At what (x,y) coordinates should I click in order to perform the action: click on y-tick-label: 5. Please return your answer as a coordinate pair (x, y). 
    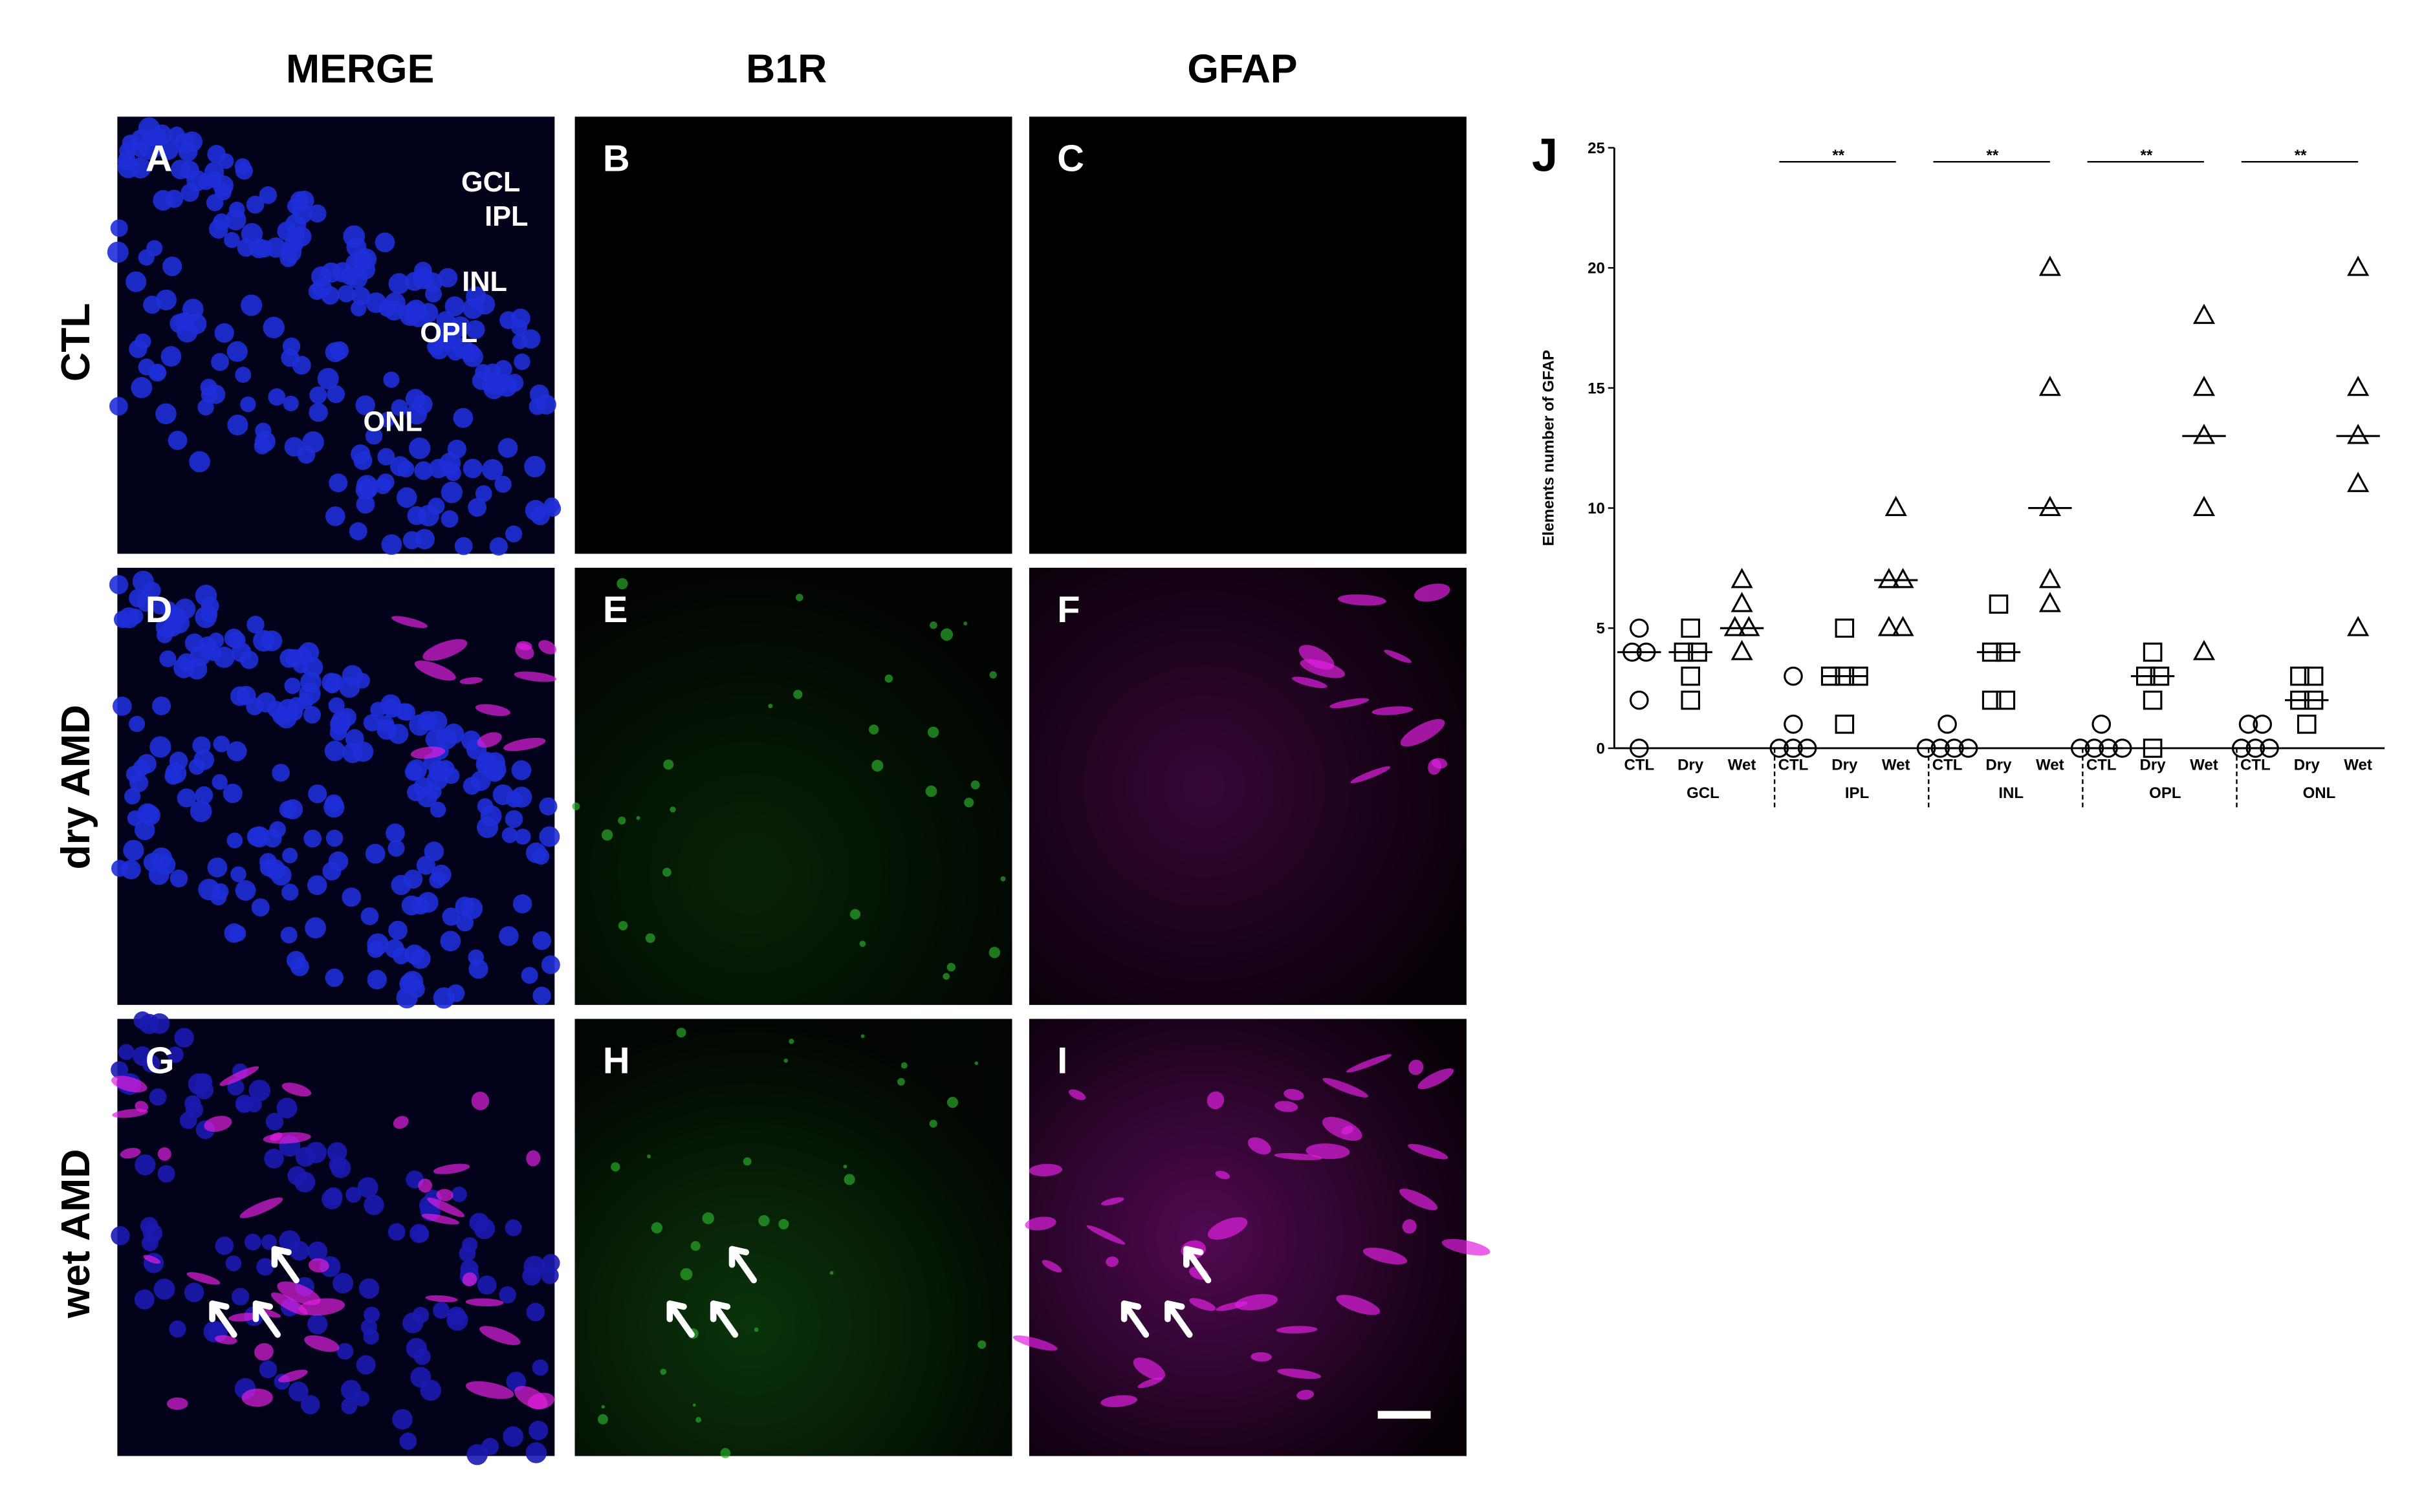
    Looking at the image, I should click on (1601, 629).